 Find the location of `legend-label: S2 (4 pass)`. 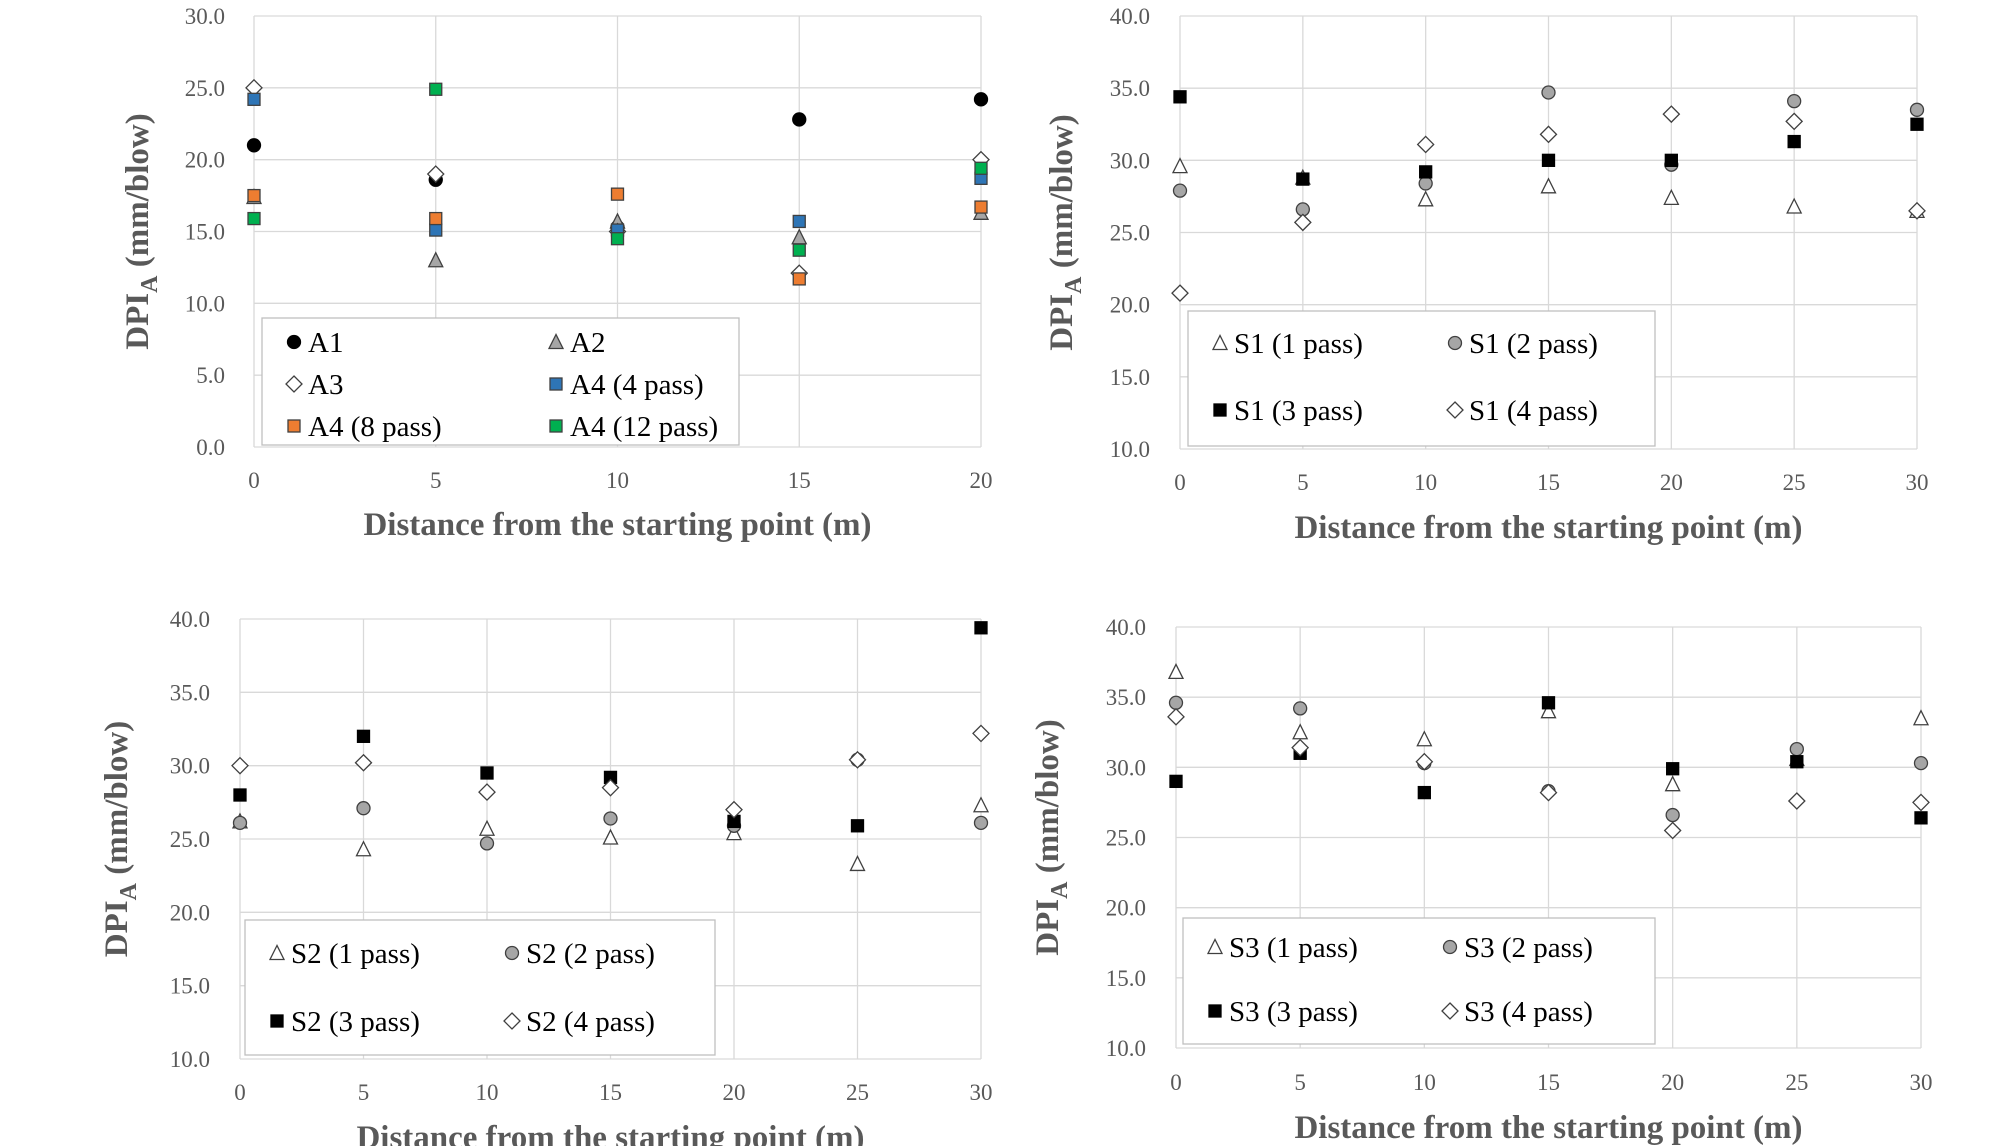

legend-label: S2 (4 pass) is located at coordinates (590, 1022).